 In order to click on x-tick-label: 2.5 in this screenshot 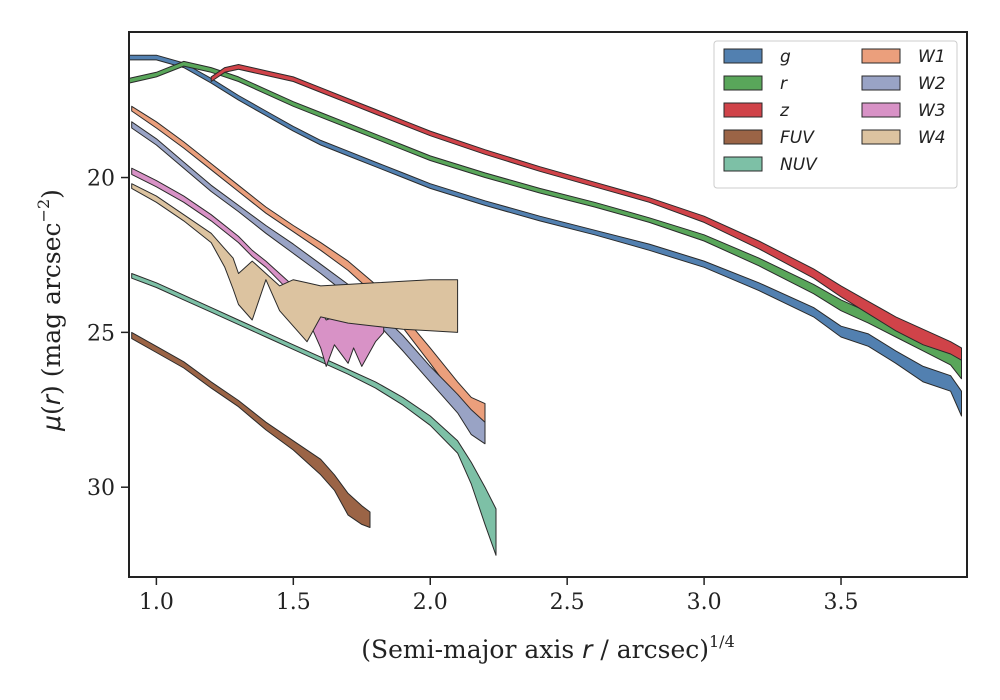, I will do `click(567, 602)`.